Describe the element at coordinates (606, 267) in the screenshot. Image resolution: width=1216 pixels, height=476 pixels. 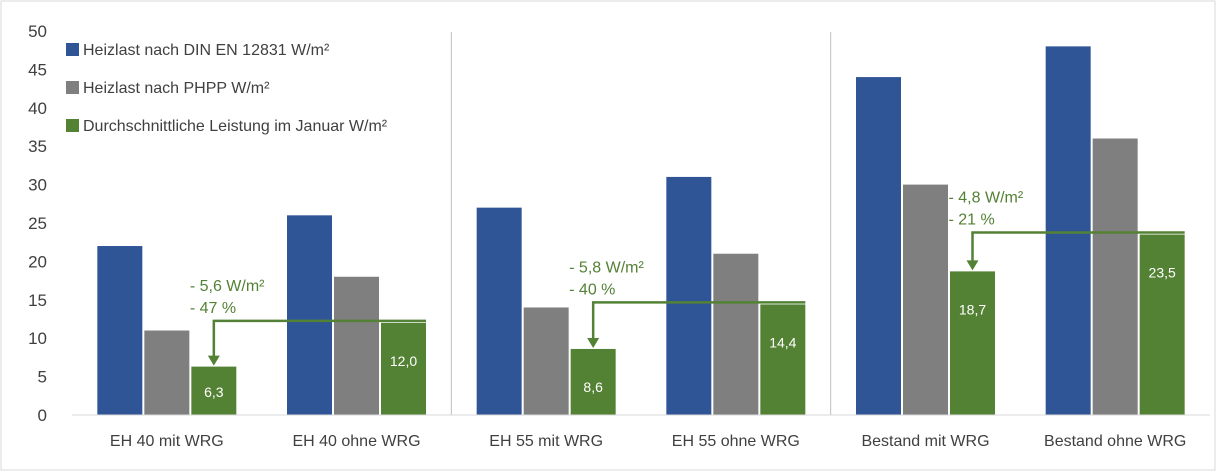
I see `reduction-delta-label: - 5,8 W/m²` at that location.